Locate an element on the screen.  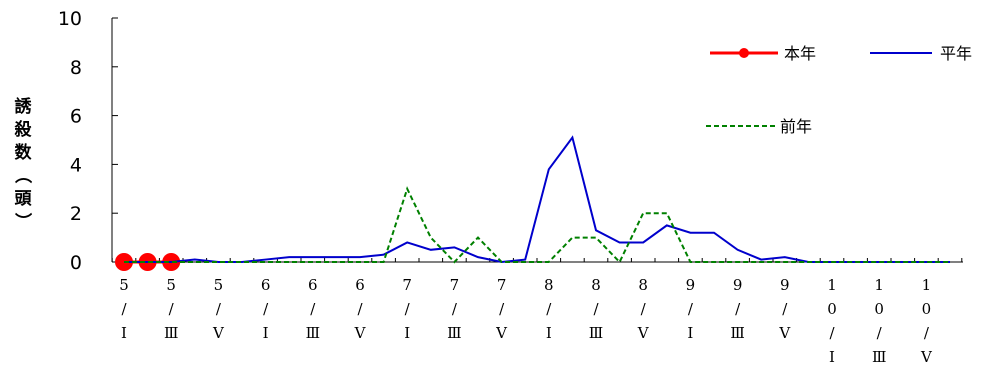
y-tick-label: 4 is located at coordinates (76, 165).